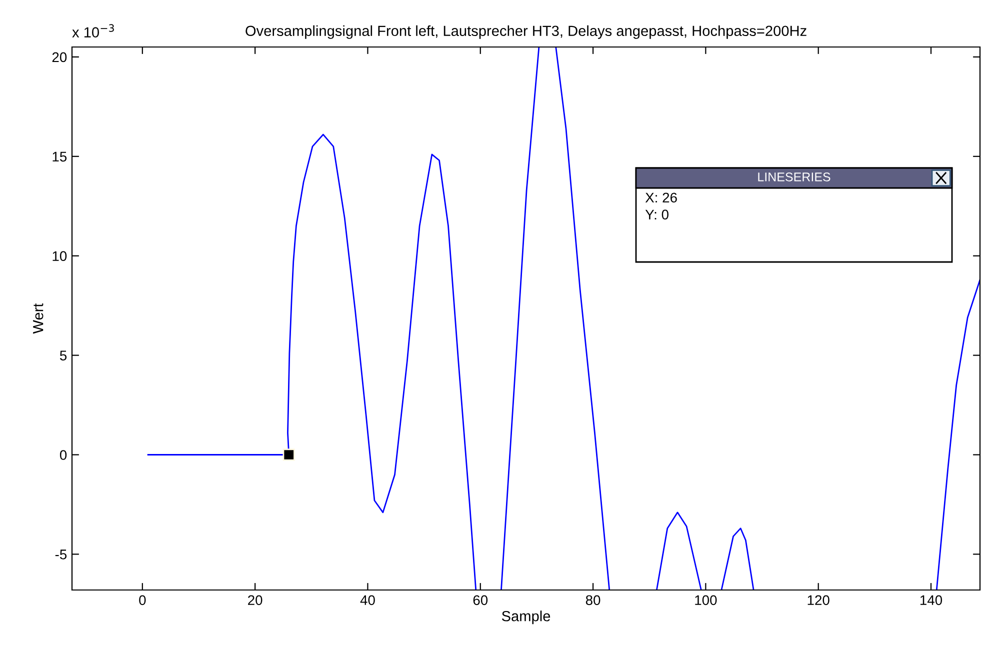  Describe the element at coordinates (593, 600) in the screenshot. I see `x-tick-label: 80` at that location.